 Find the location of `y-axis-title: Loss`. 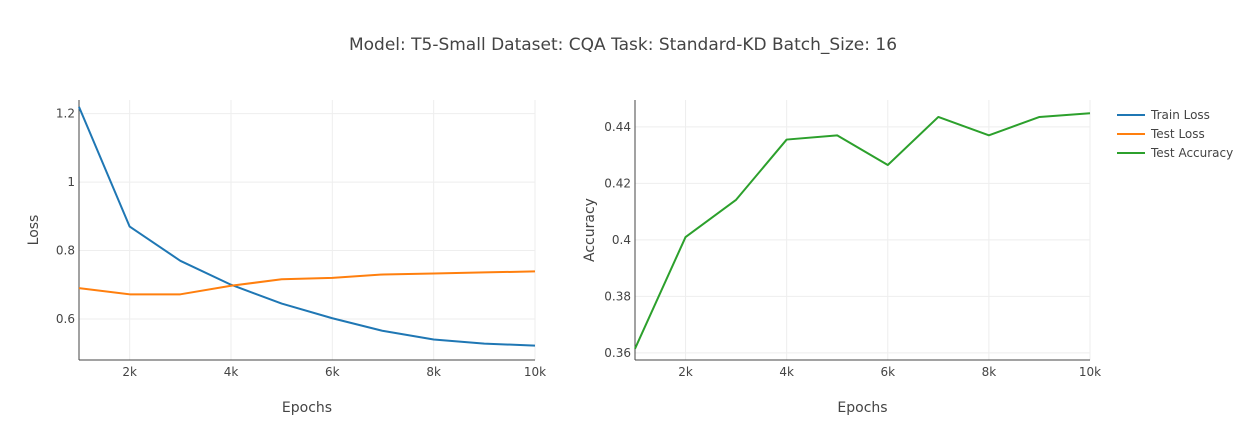

y-axis-title: Loss is located at coordinates (34, 230).